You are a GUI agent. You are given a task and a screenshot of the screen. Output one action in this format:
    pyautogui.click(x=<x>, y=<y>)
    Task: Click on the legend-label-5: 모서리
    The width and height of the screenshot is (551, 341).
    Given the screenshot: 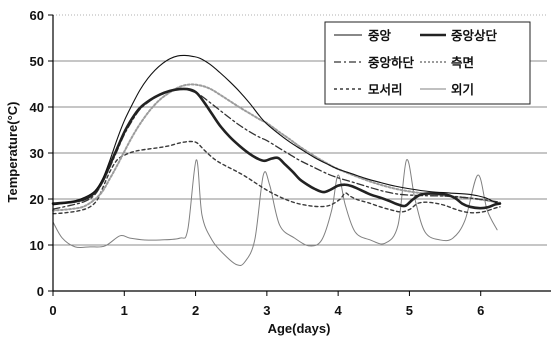 What is the action you would take?
    pyautogui.click(x=385, y=89)
    